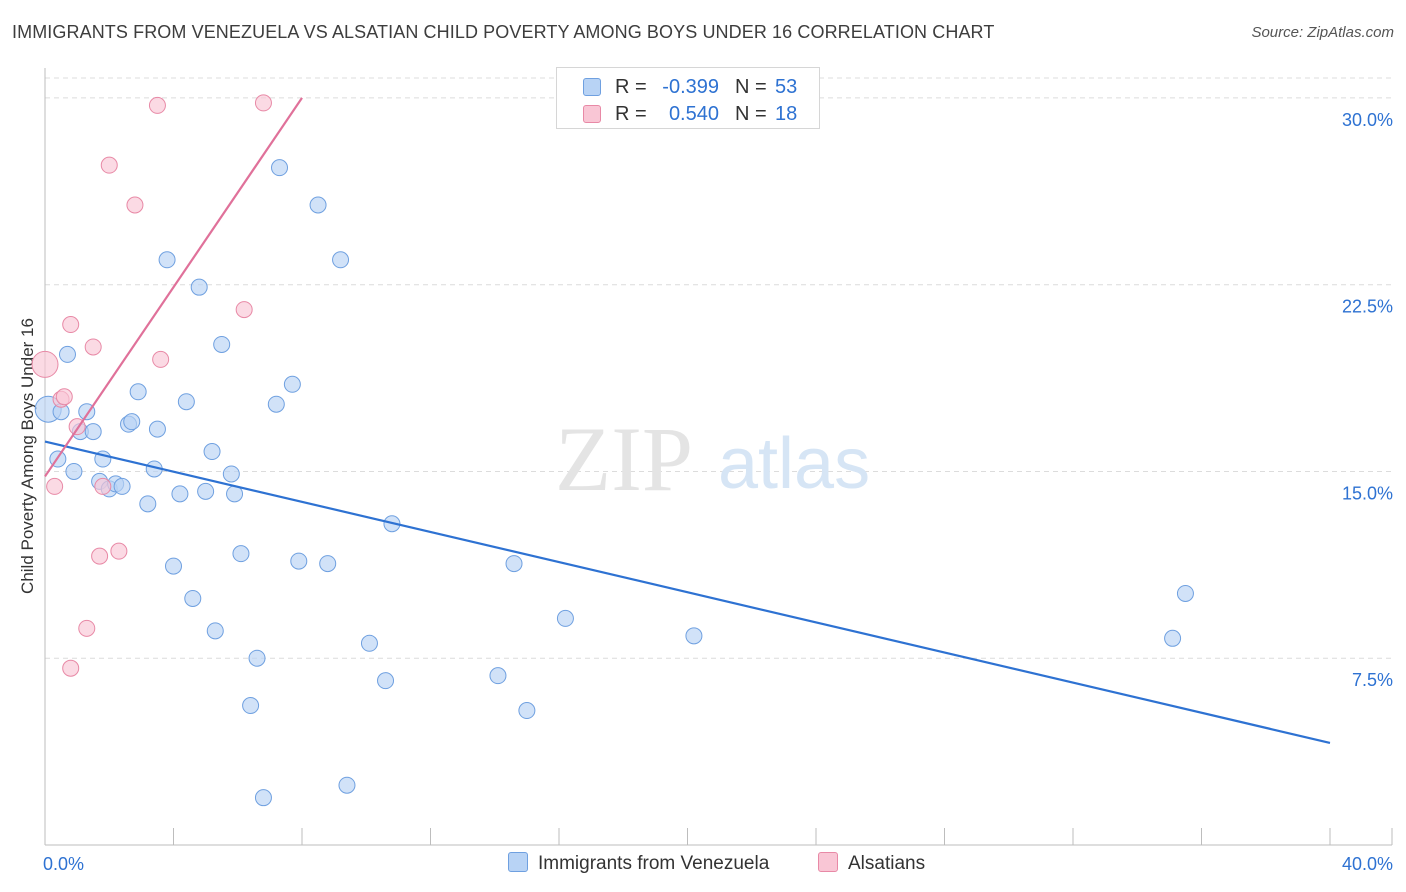  I want to click on legend-row-alsatians: R = 0.540 N = 18, so click(688, 116).